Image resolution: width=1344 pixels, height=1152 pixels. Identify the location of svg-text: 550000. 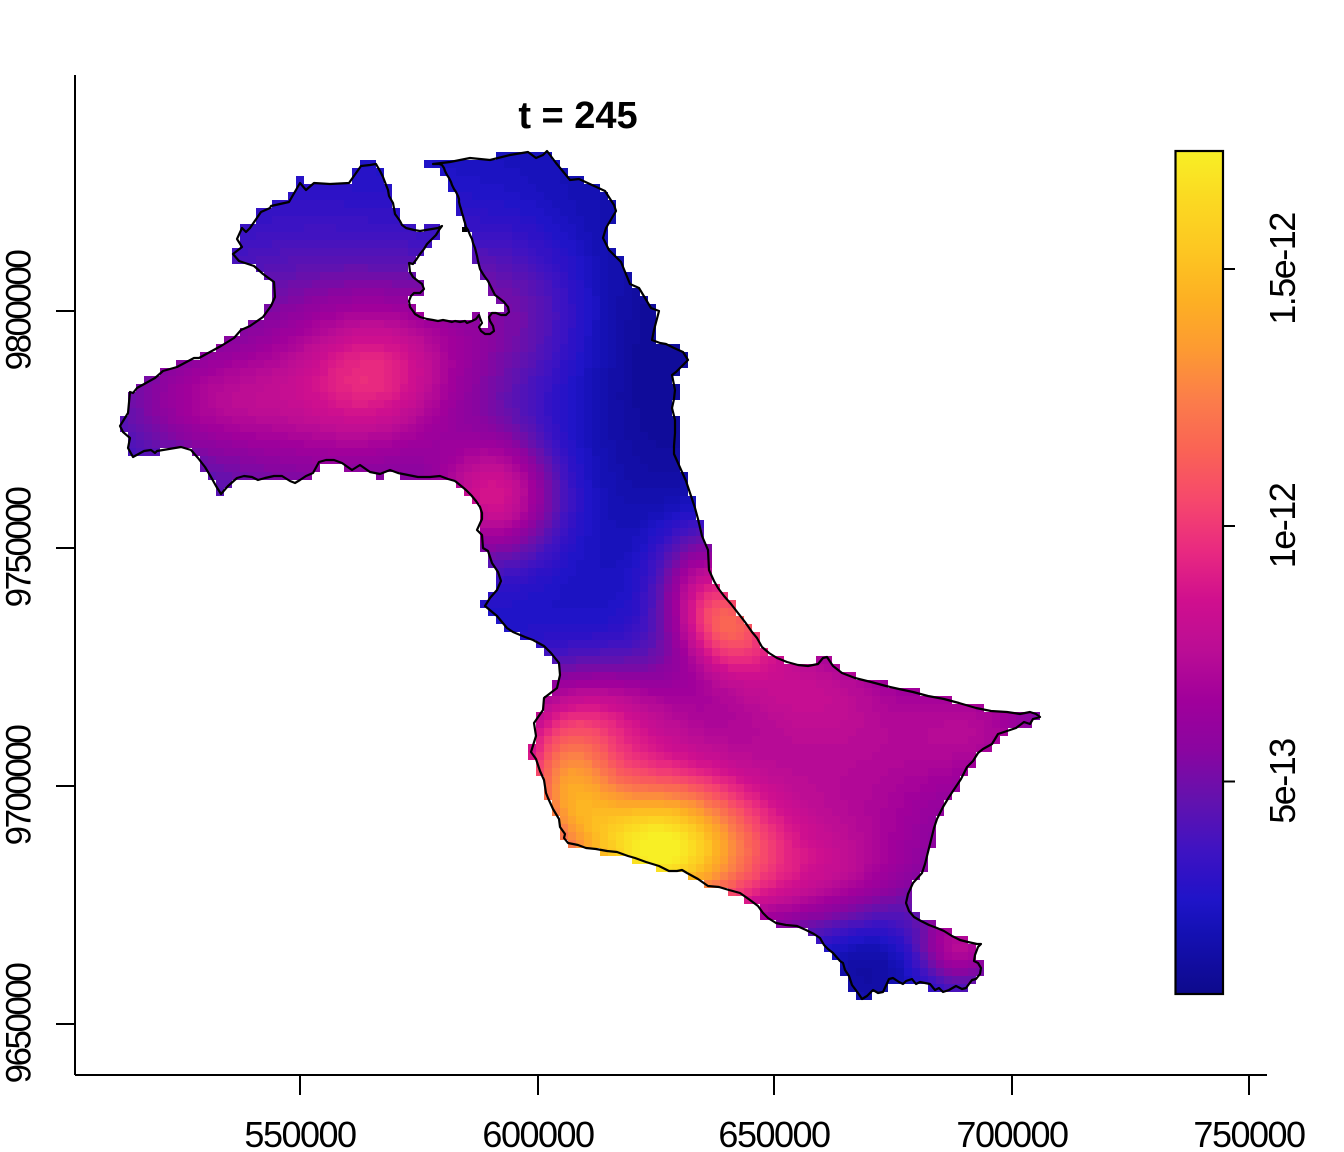
(300, 1133).